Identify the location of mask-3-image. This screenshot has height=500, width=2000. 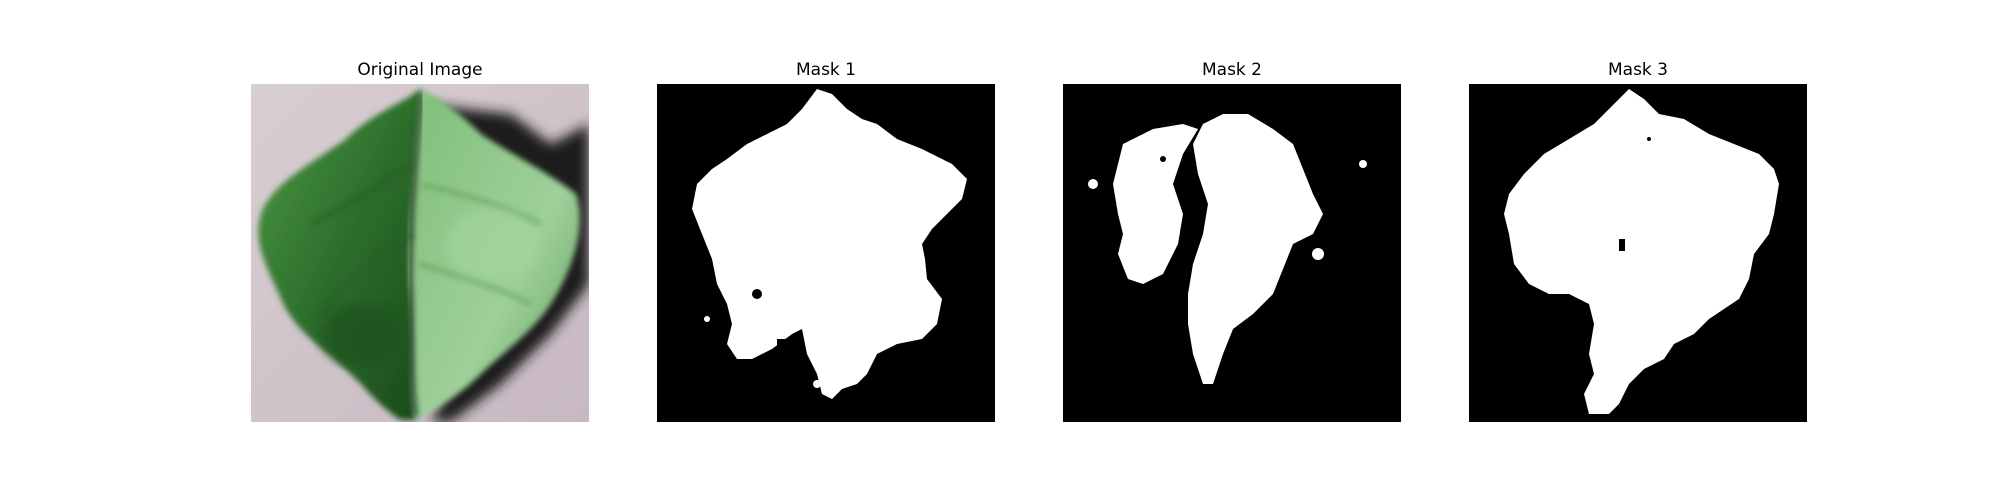
(1638, 253).